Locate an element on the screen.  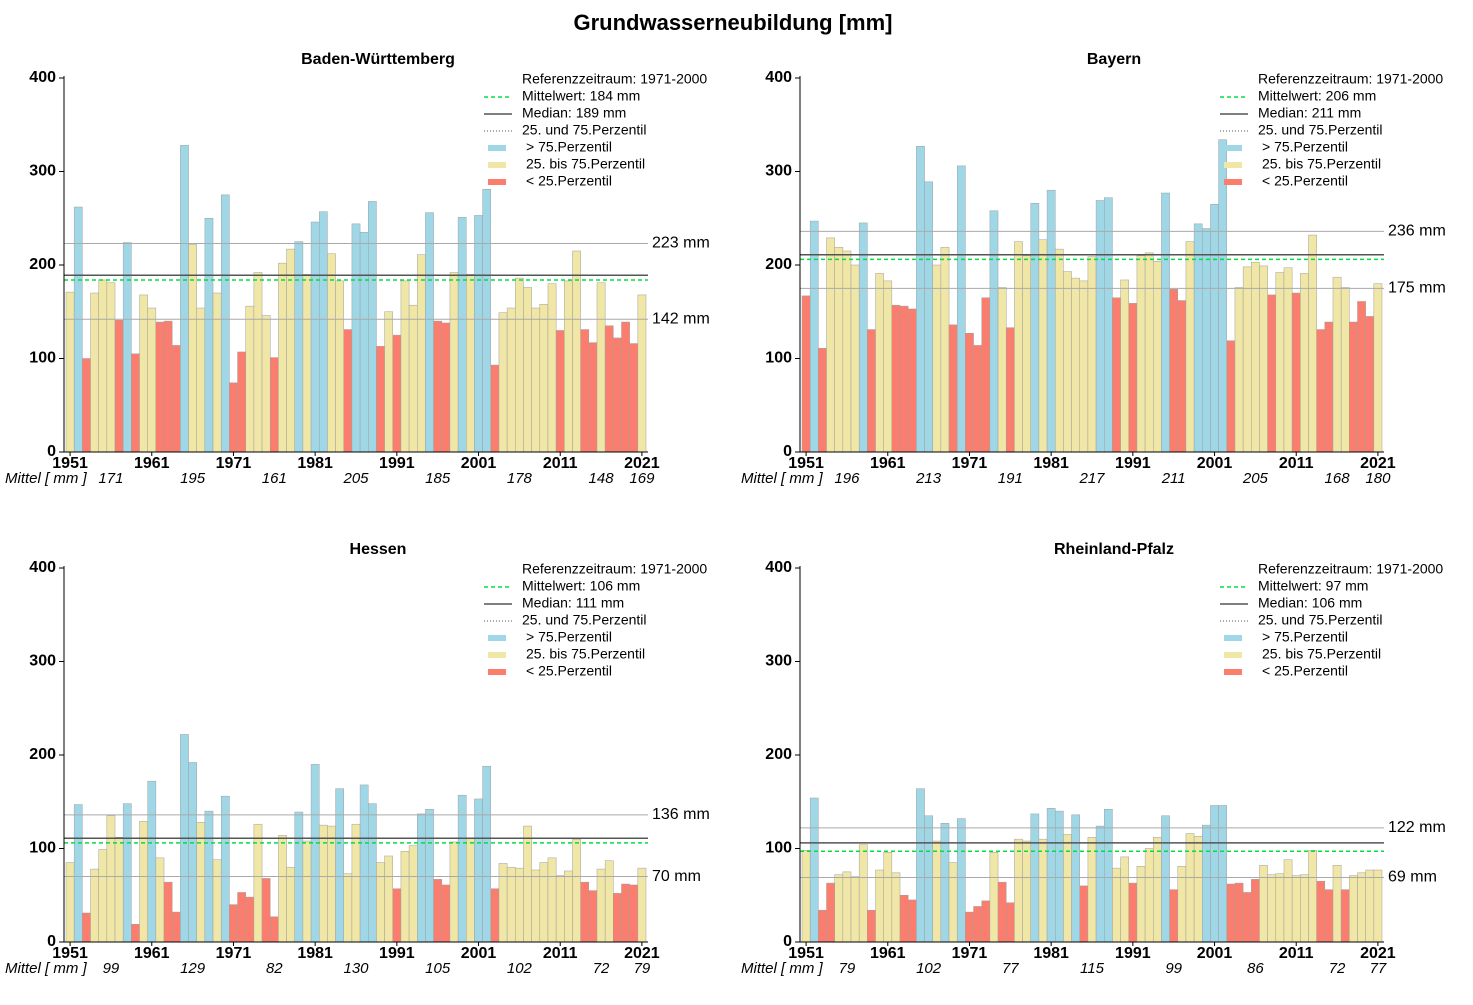
decade-mean: 99 is located at coordinates (1173, 968).